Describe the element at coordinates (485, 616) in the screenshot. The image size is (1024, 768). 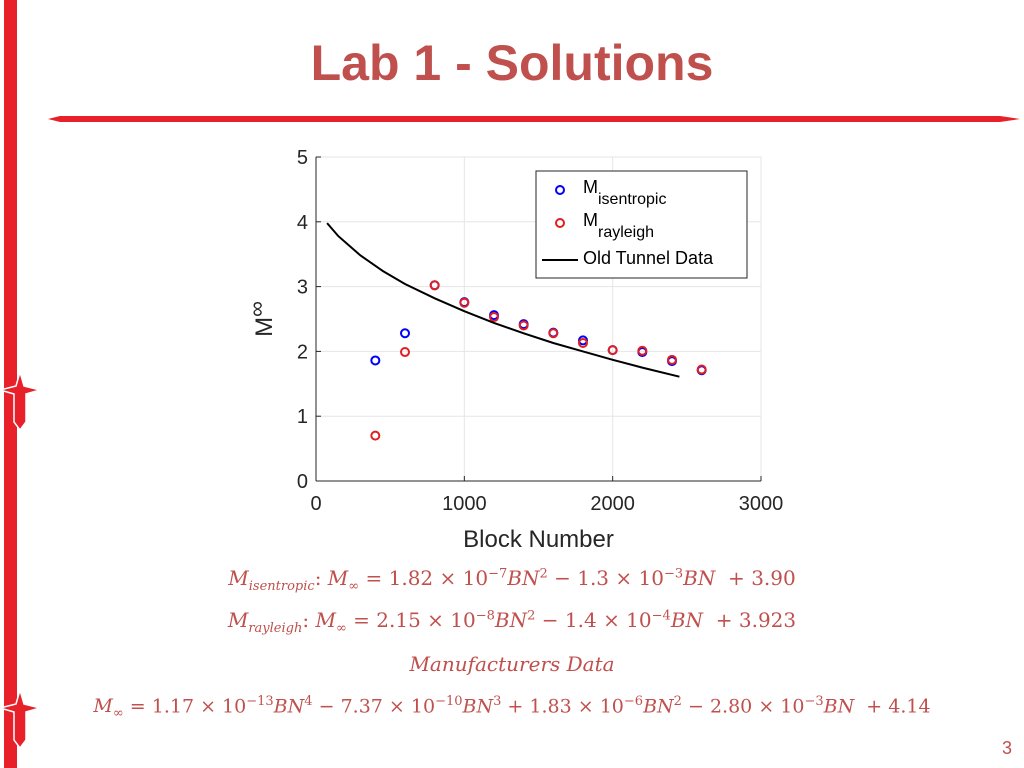
I see `eq-rayleigh-e2: −8` at that location.